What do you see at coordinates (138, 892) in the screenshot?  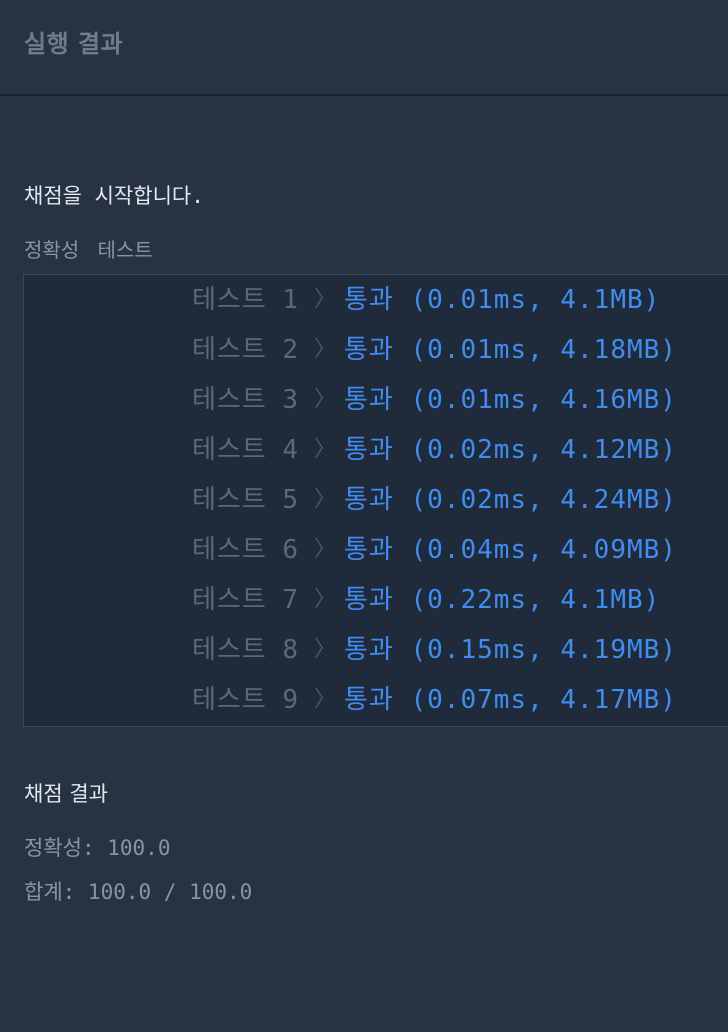 I see `total-score: 합계: 100.0 / 100.0` at bounding box center [138, 892].